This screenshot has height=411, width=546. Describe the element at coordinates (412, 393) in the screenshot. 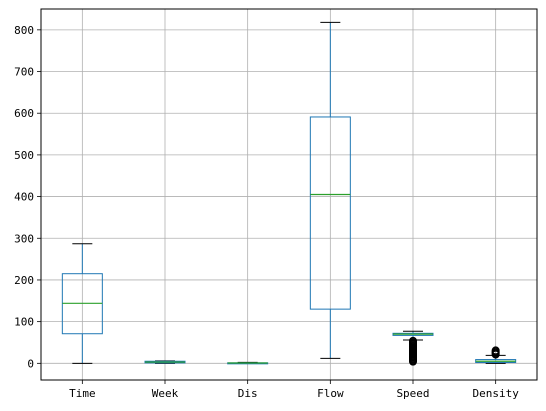

I see `x-tick-label: Speed` at that location.